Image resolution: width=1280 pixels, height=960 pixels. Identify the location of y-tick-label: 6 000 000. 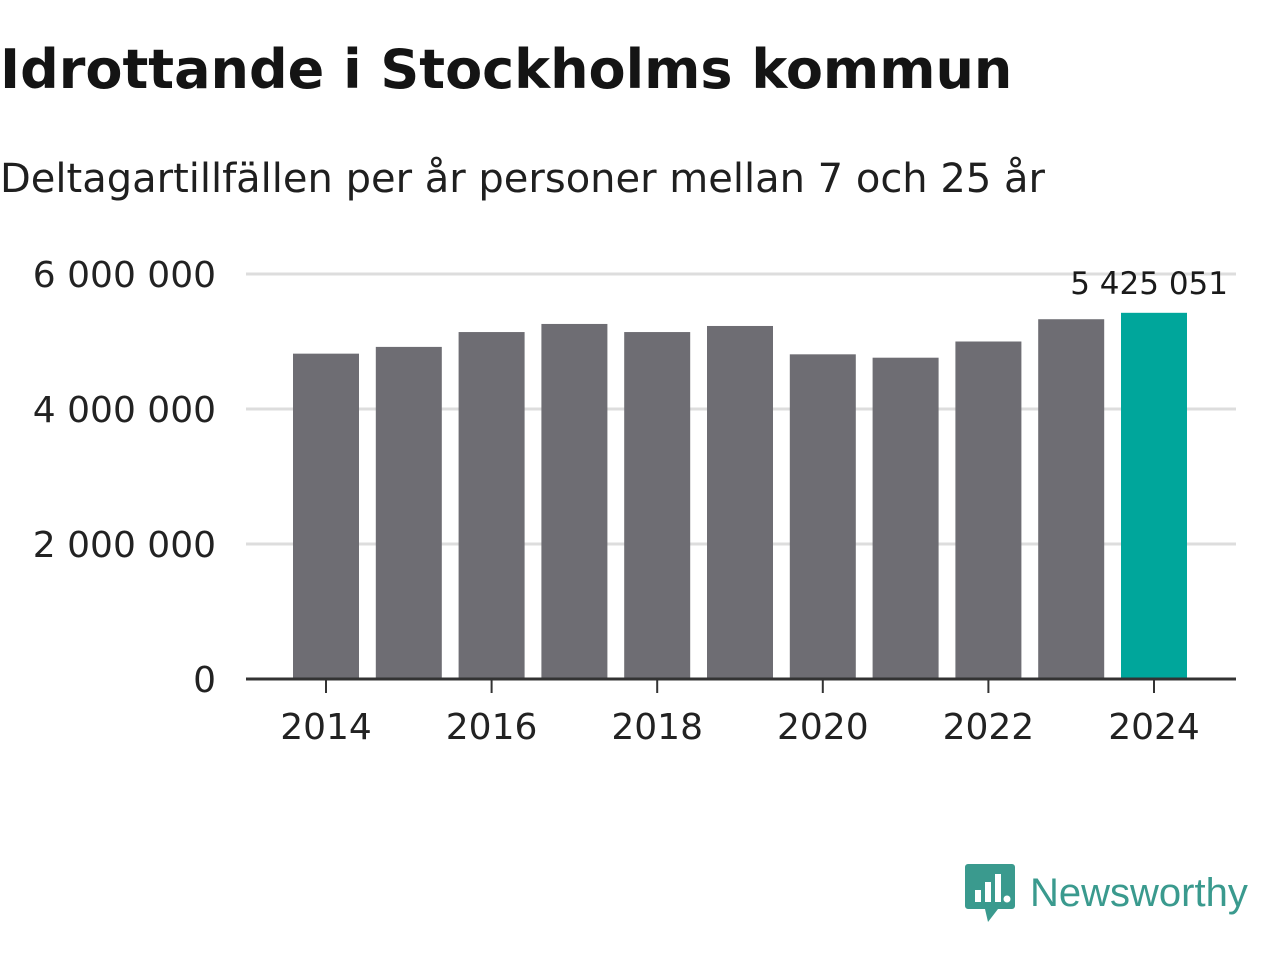
(124, 275).